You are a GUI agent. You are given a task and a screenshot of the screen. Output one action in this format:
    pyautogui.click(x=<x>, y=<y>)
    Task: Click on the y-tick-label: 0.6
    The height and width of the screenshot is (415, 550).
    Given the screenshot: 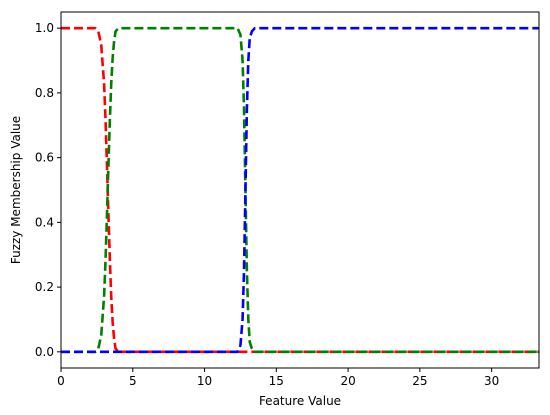 What is the action you would take?
    pyautogui.click(x=44, y=158)
    